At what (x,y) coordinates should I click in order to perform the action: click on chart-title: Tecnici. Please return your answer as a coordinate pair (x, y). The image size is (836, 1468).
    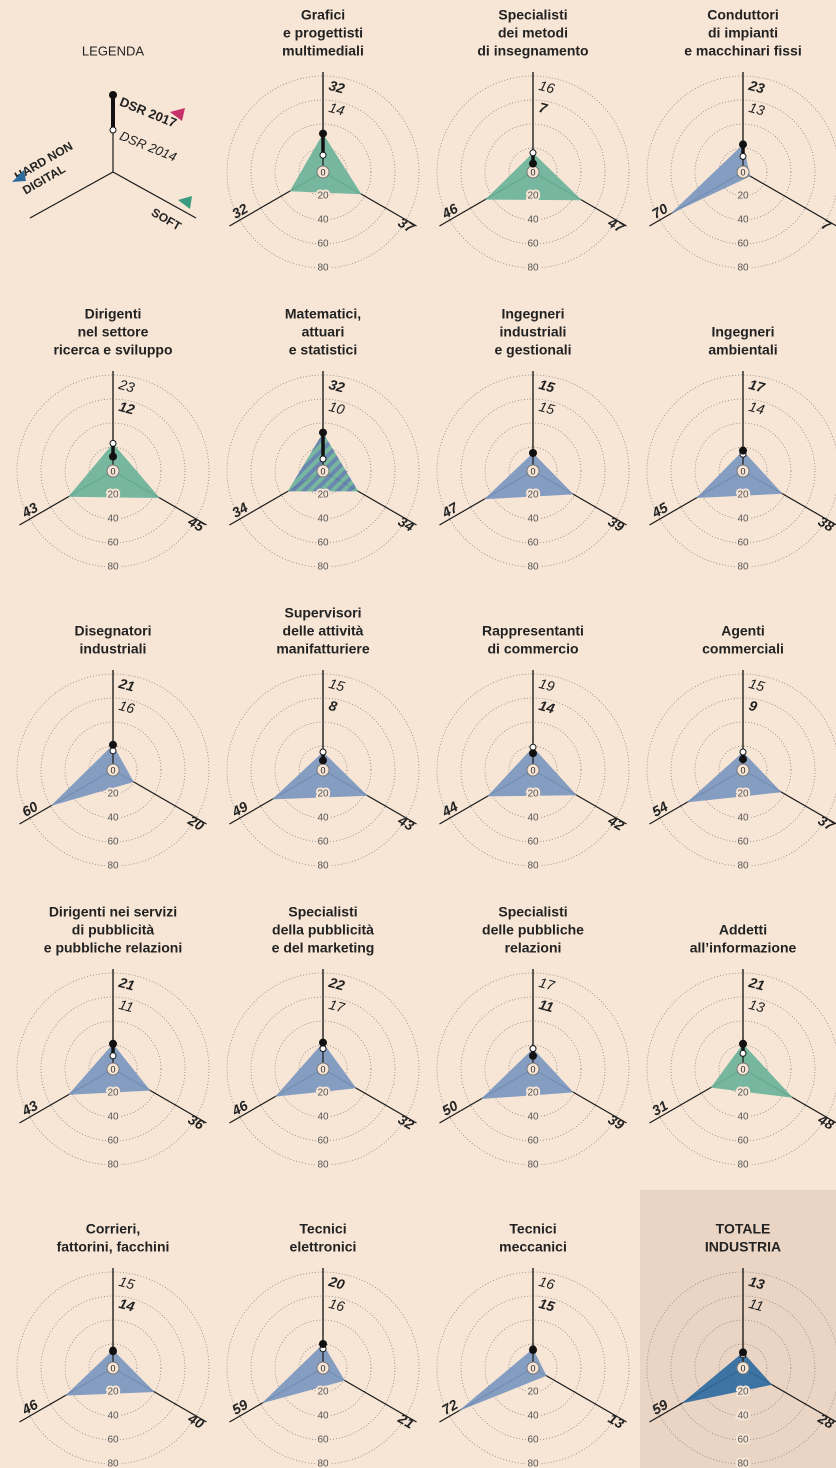
    Looking at the image, I should click on (532, 1229).